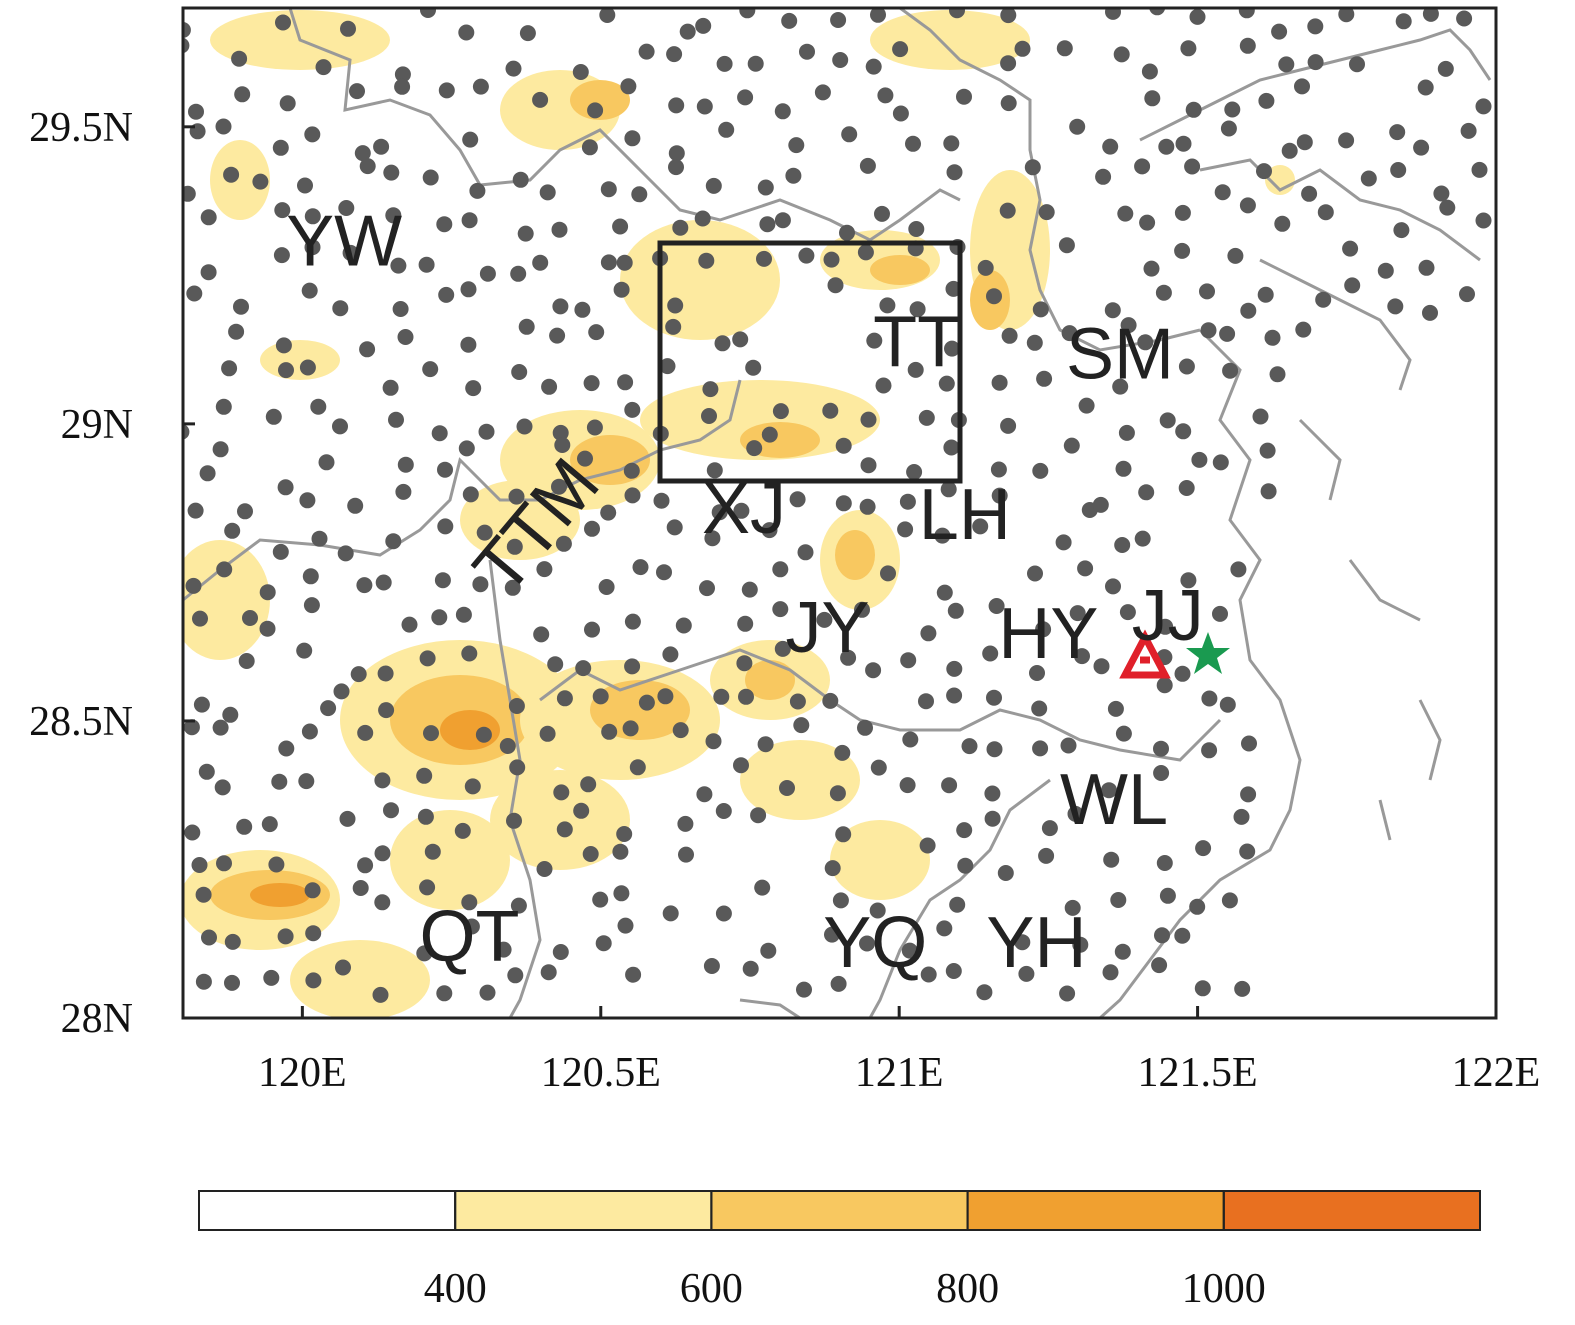 Image resolution: width=1575 pixels, height=1325 pixels. Describe the element at coordinates (97, 425) in the screenshot. I see `y-tick-label: 29N` at that location.